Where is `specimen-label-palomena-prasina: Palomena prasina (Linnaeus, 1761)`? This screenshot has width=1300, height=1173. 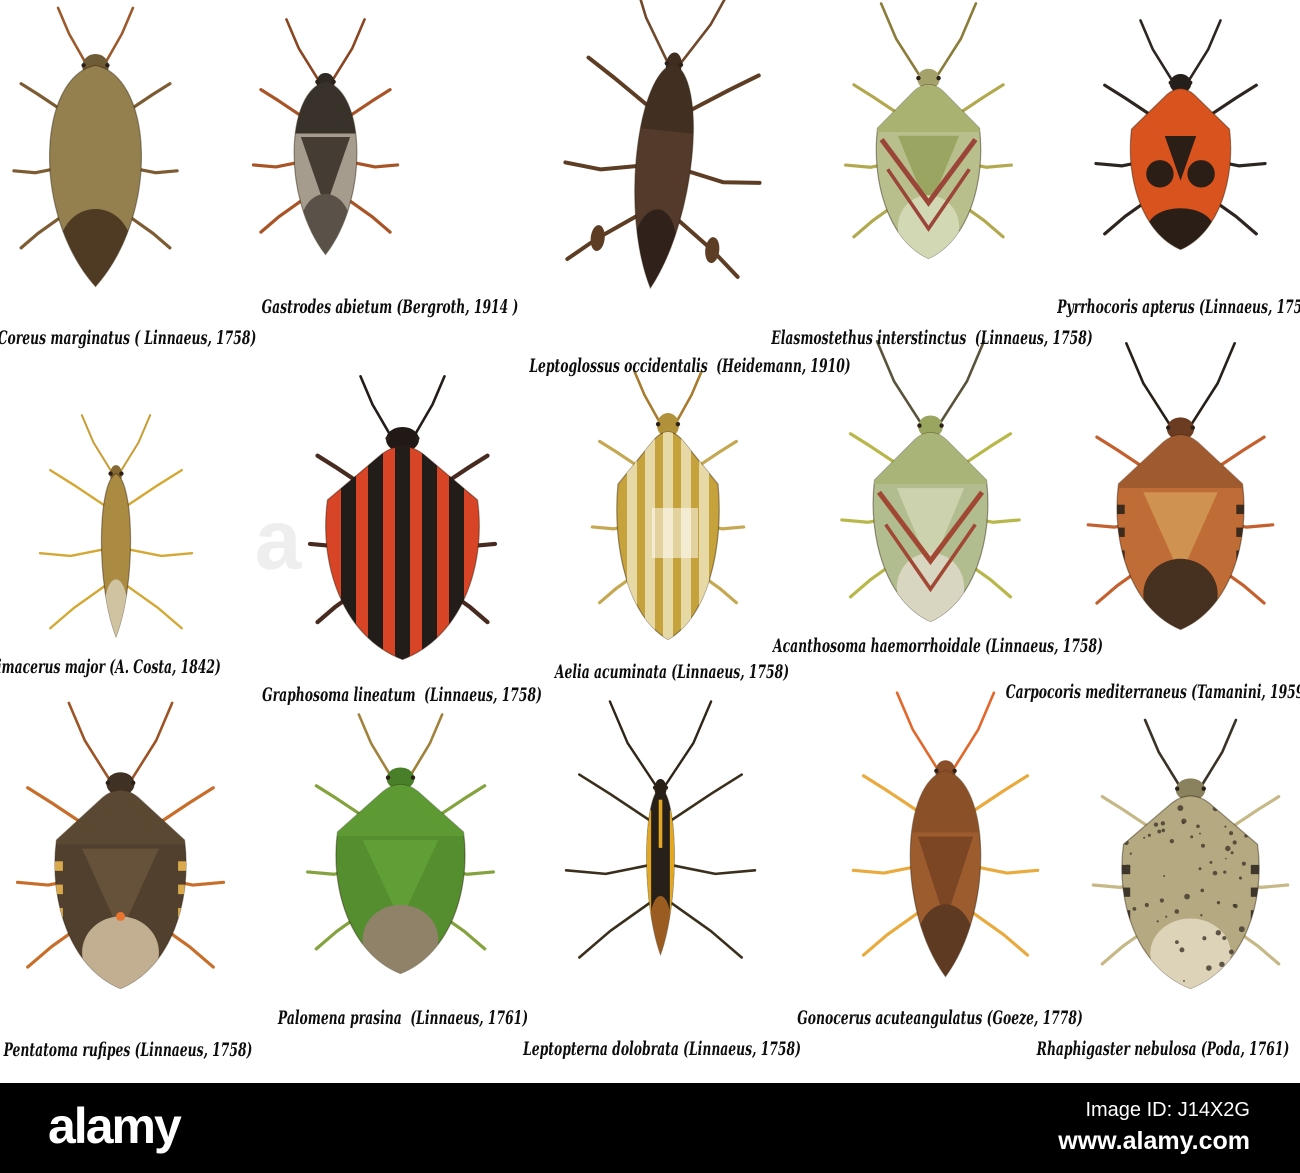
specimen-label-palomena-prasina: Palomena prasina (Linnaeus, 1761) is located at coordinates (403, 1018).